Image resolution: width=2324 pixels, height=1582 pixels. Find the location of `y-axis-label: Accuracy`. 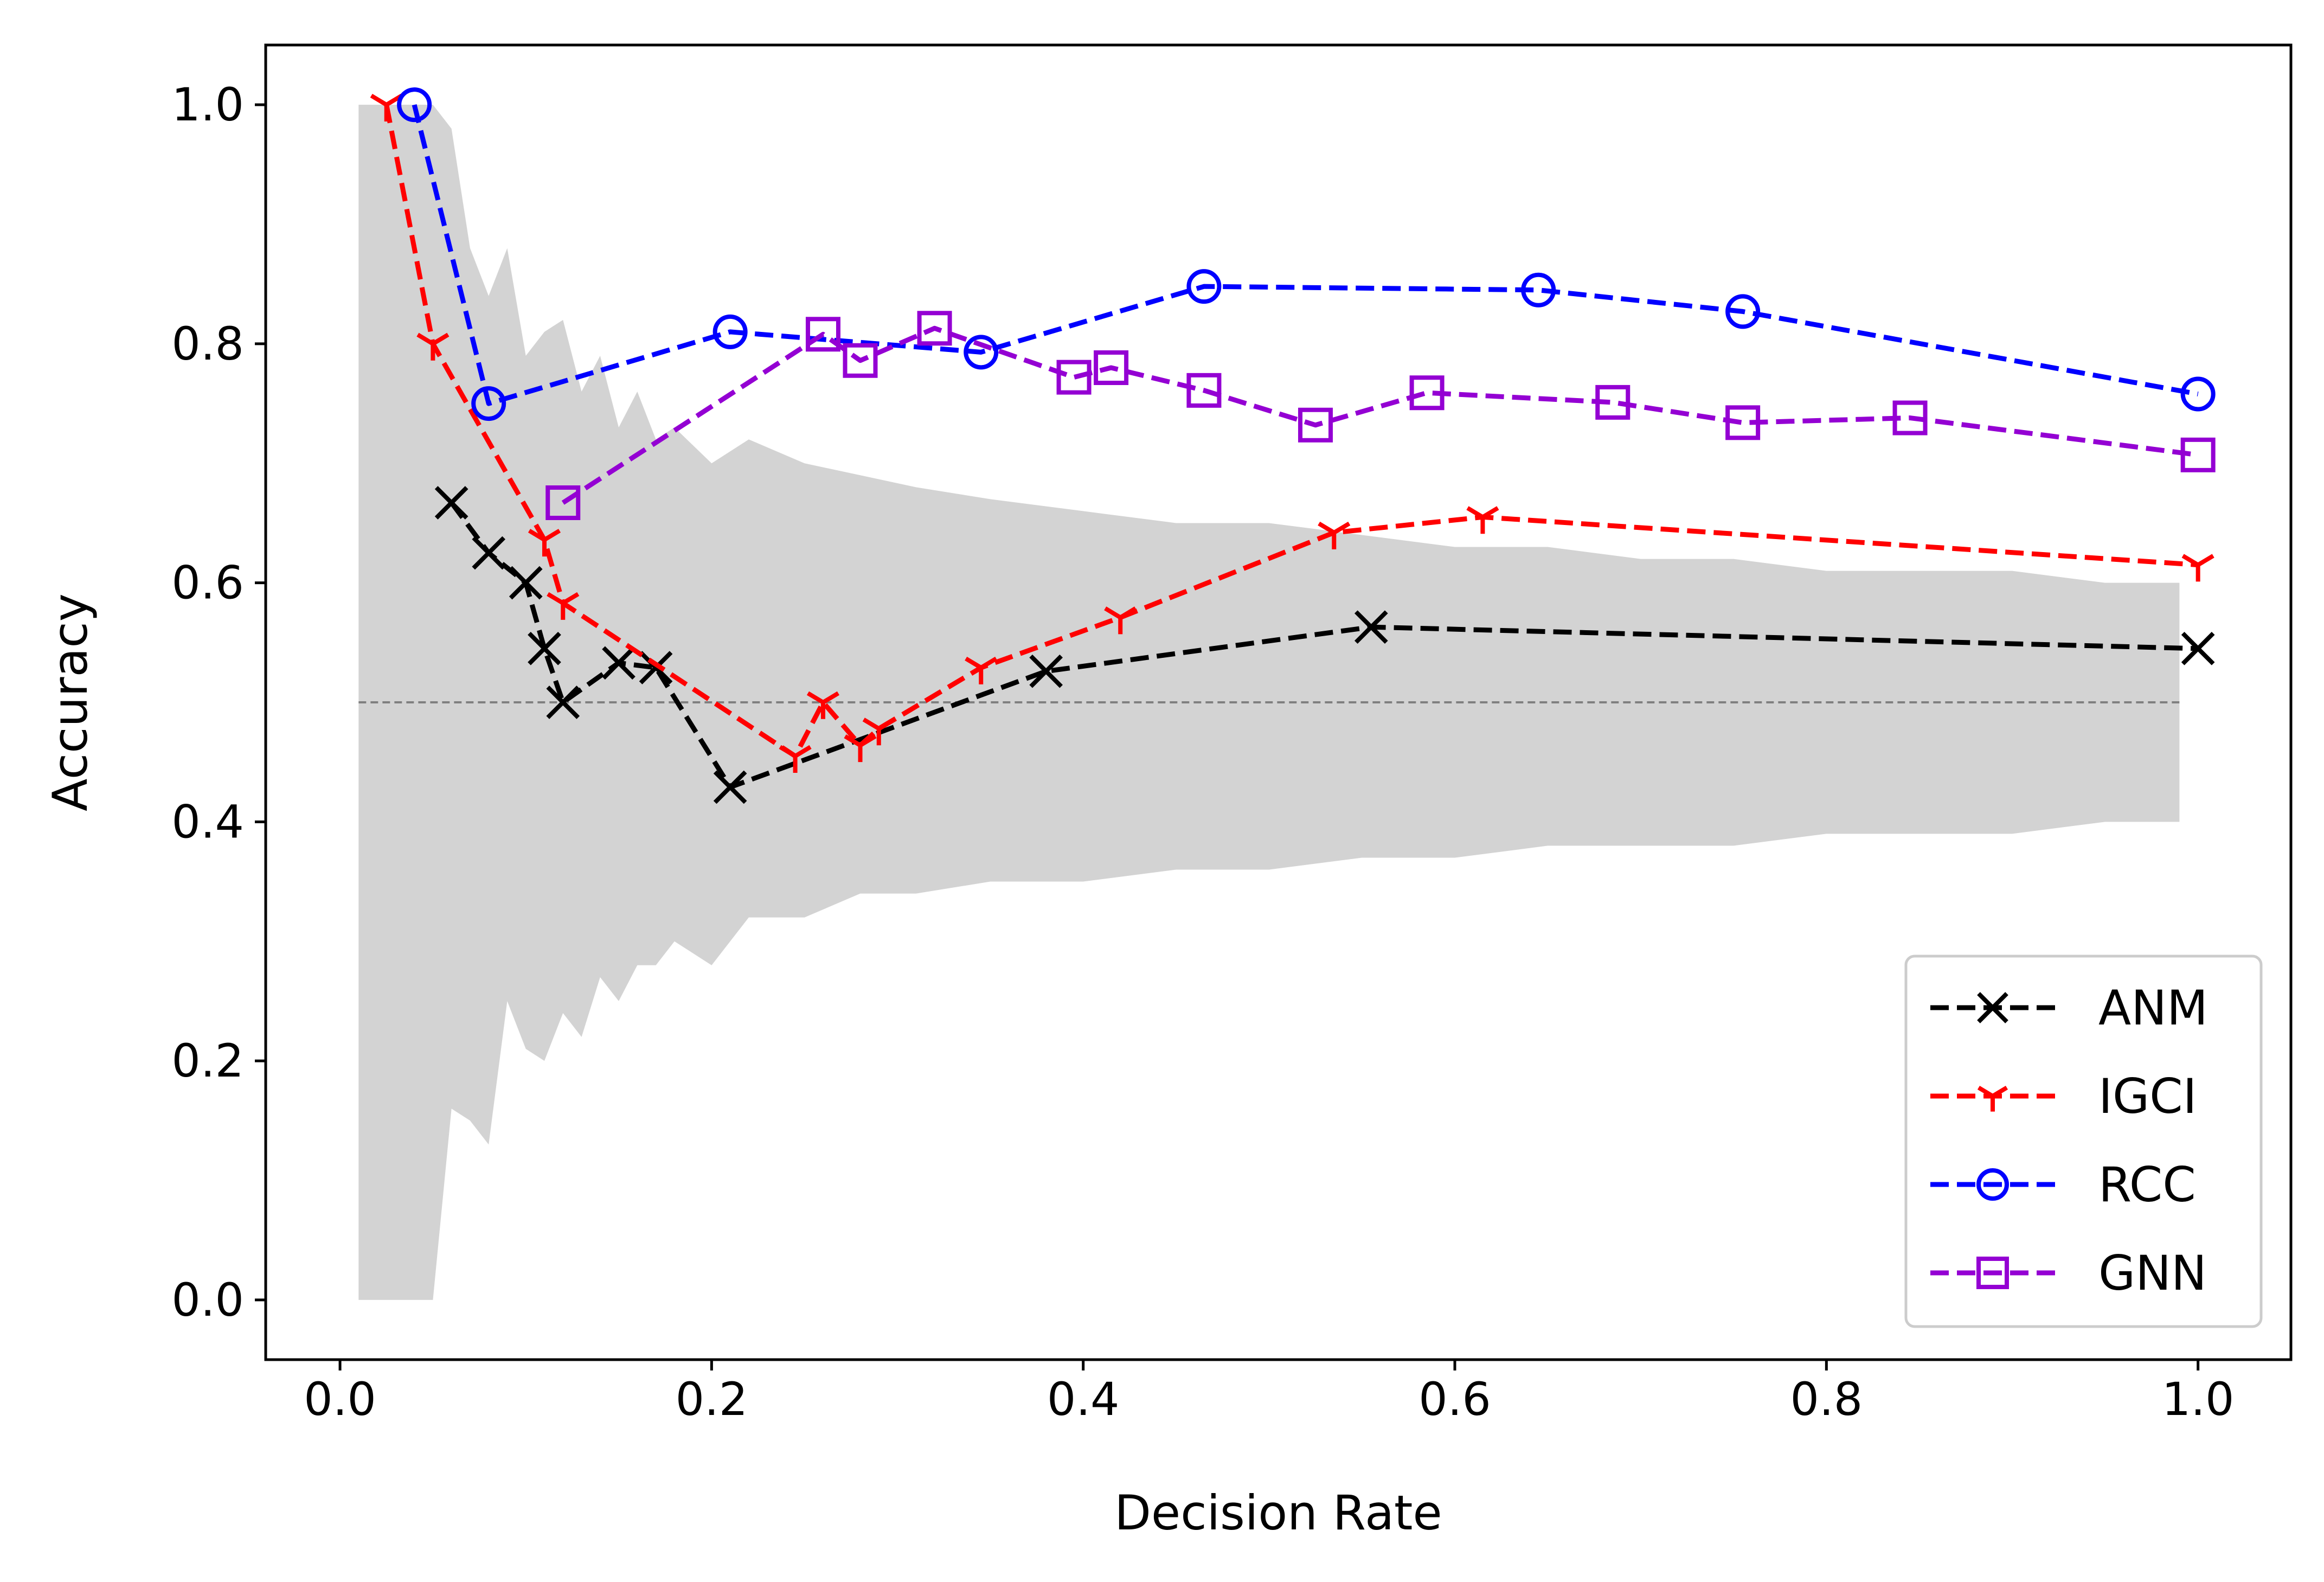

y-axis-label: Accuracy is located at coordinates (70, 702).